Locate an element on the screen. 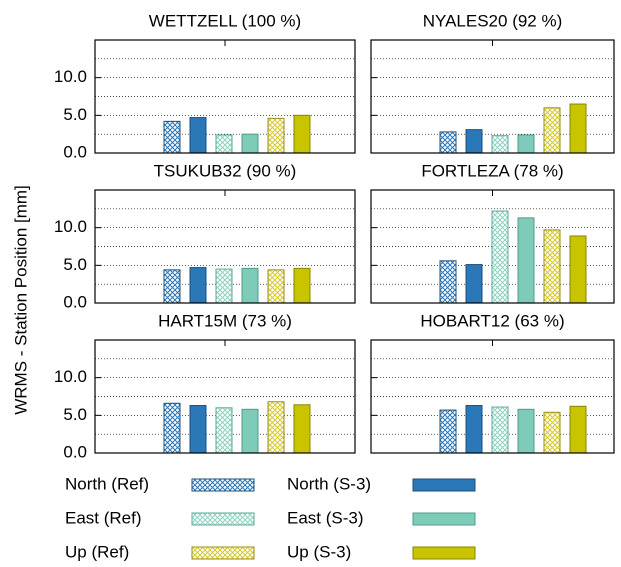 This screenshot has width=621, height=567. panel-title: HART15M (73 %) is located at coordinates (225, 320).